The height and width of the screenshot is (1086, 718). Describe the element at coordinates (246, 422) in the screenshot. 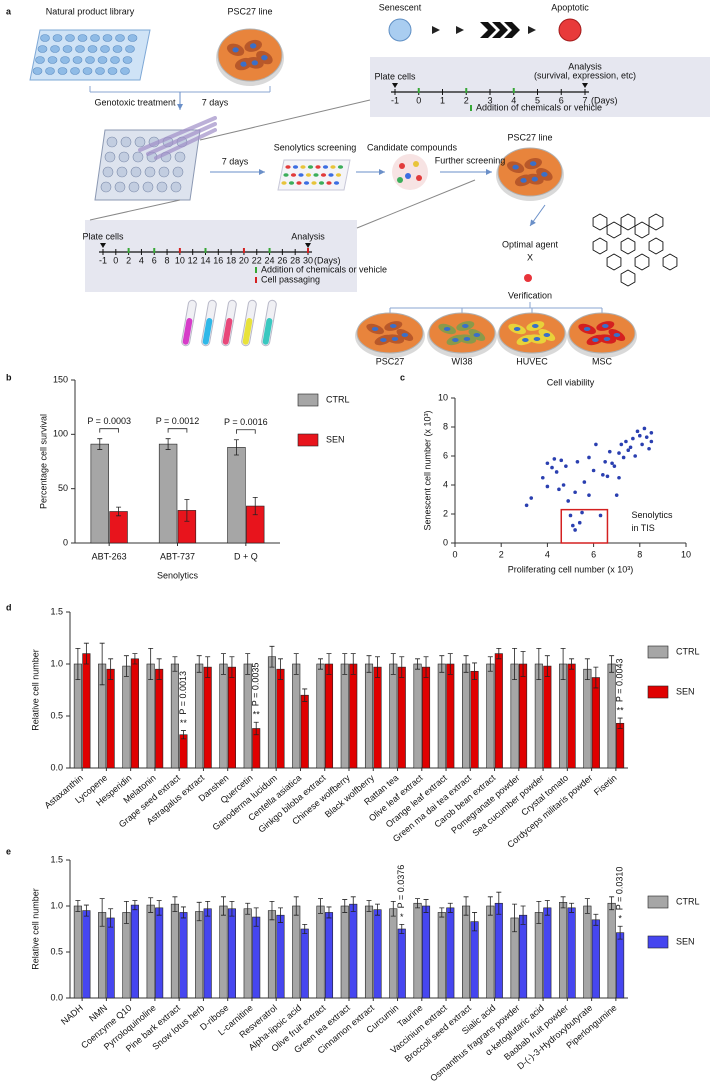

I see `p-value: P = 0.0016` at that location.